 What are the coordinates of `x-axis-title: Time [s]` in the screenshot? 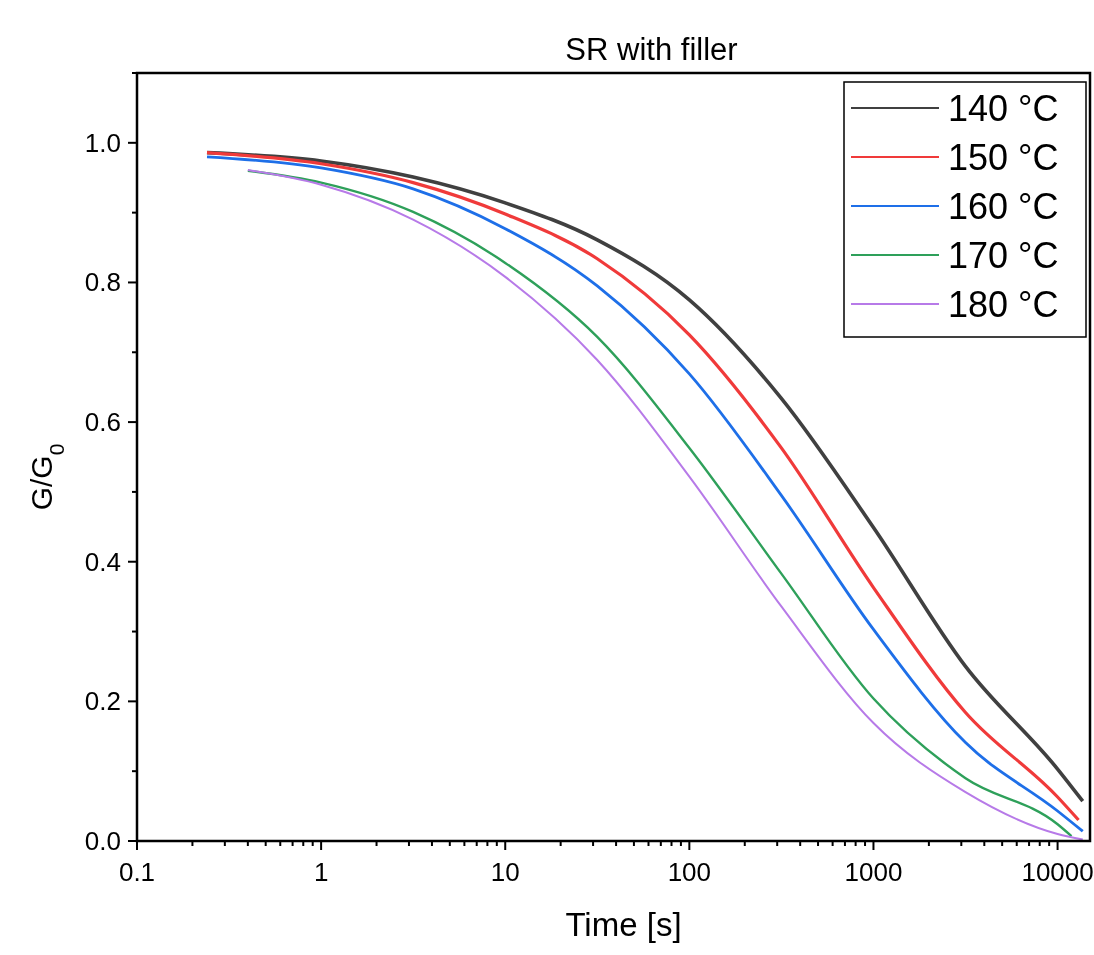 It's located at (623, 924).